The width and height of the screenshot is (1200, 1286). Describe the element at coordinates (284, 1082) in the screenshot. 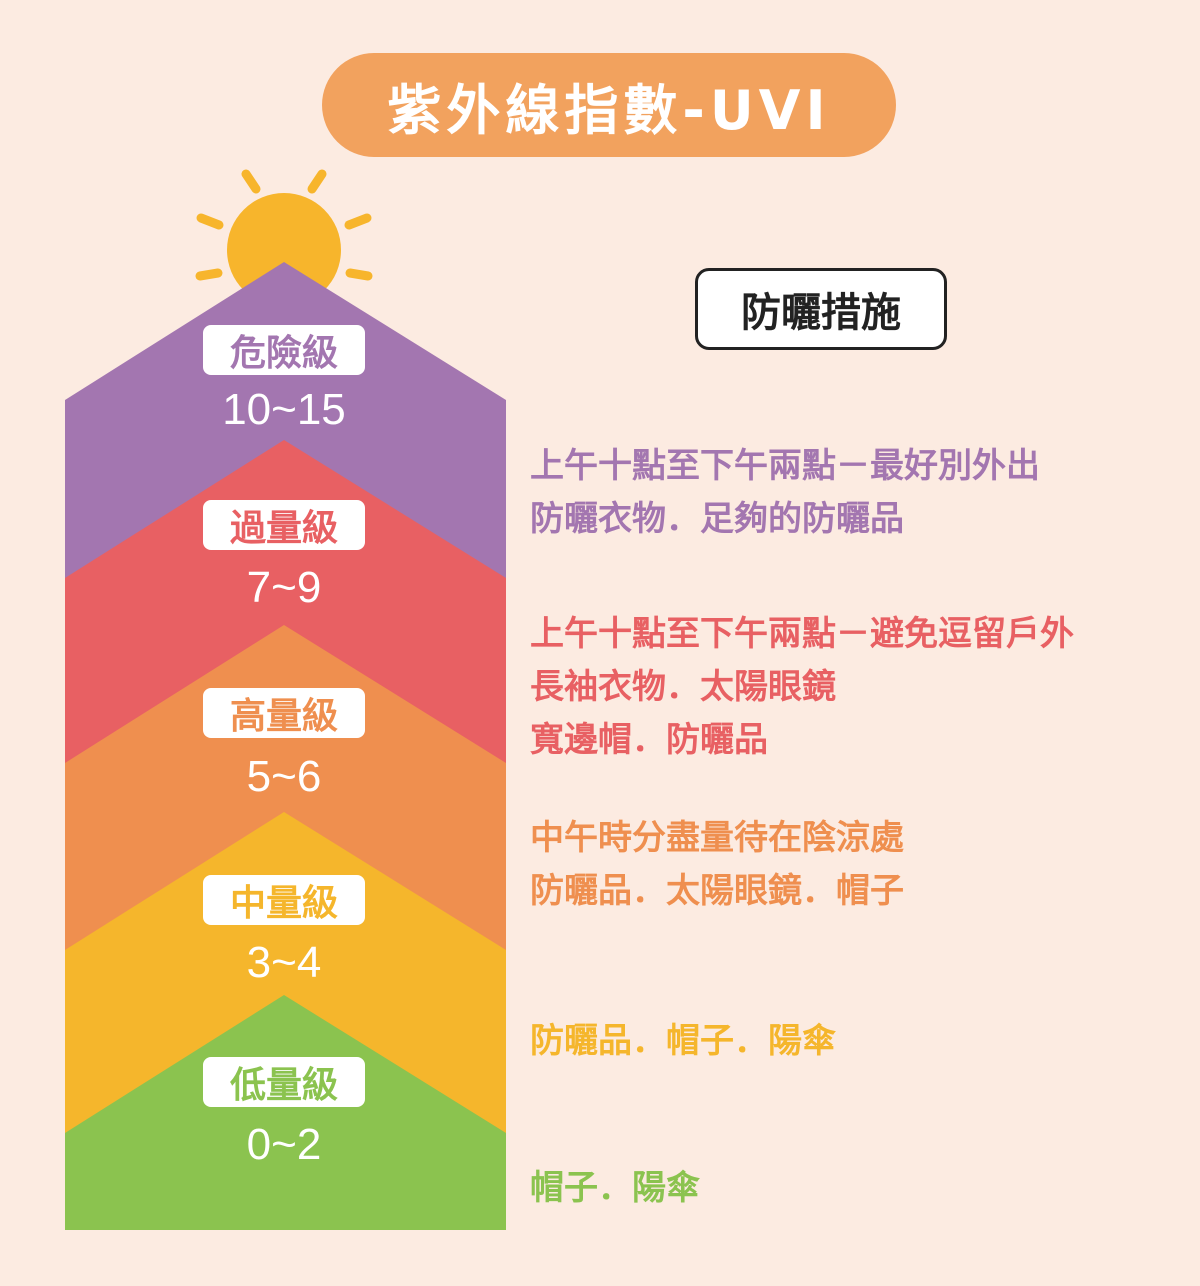

I see `level-label-low: 低量級` at that location.